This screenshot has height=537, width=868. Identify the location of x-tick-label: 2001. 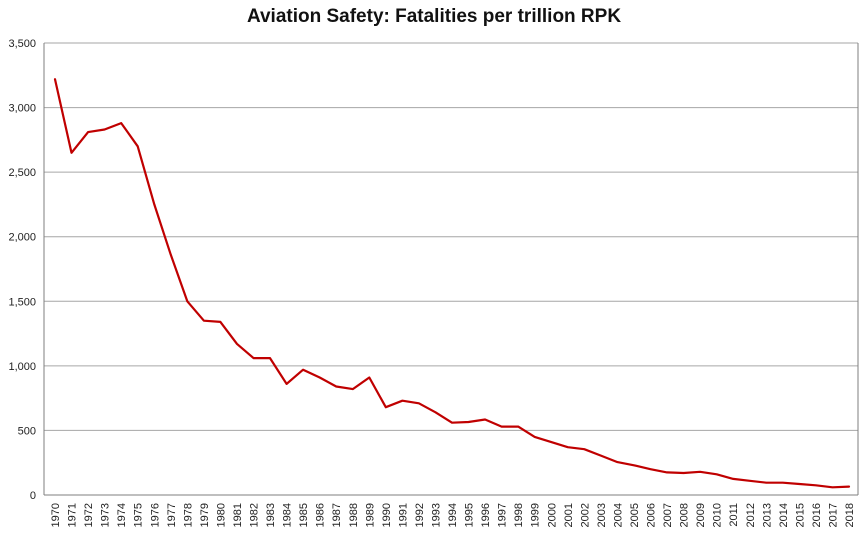
(569, 515).